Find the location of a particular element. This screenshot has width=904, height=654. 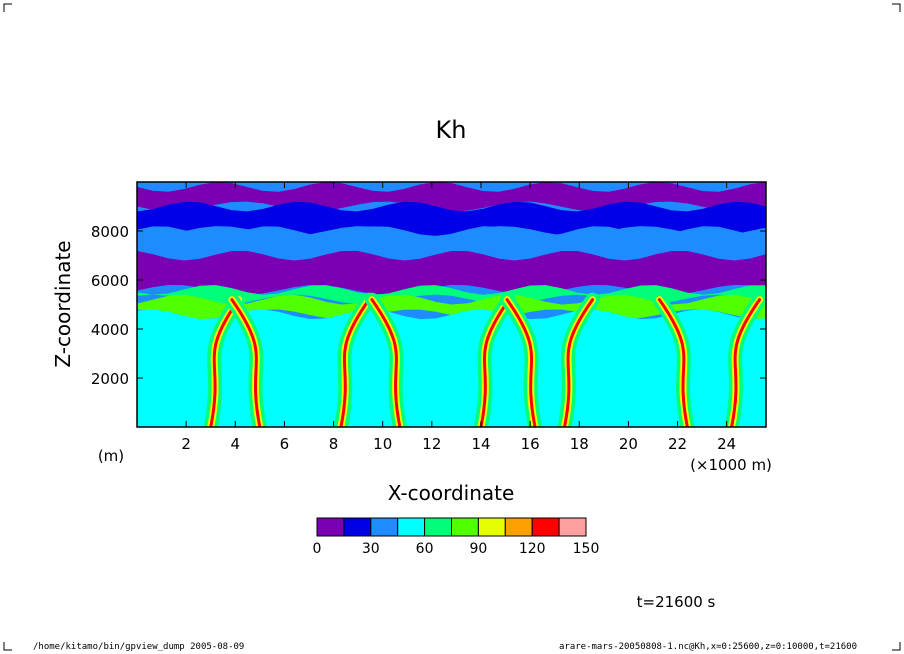

x-tick-label: 14 is located at coordinates (480, 444).